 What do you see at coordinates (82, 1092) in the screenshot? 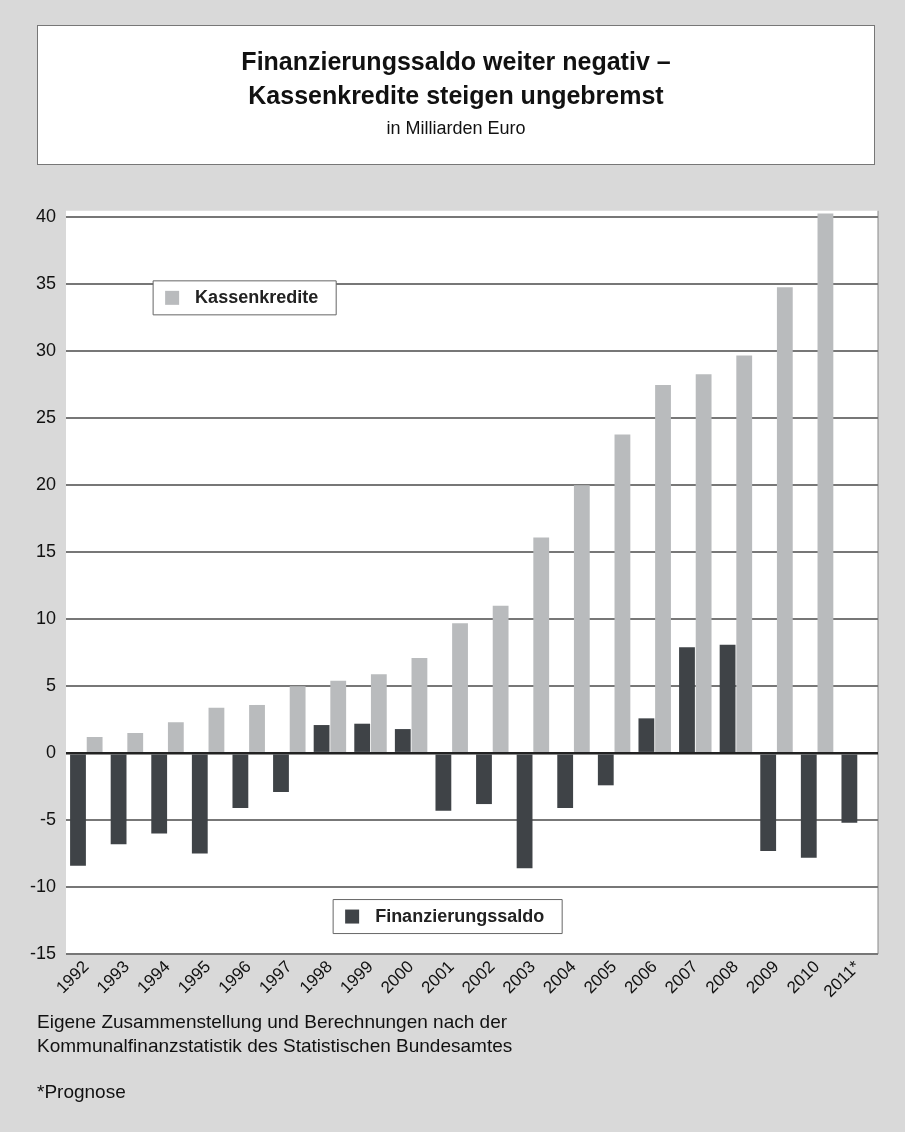
I see `text: *Prognose` at bounding box center [82, 1092].